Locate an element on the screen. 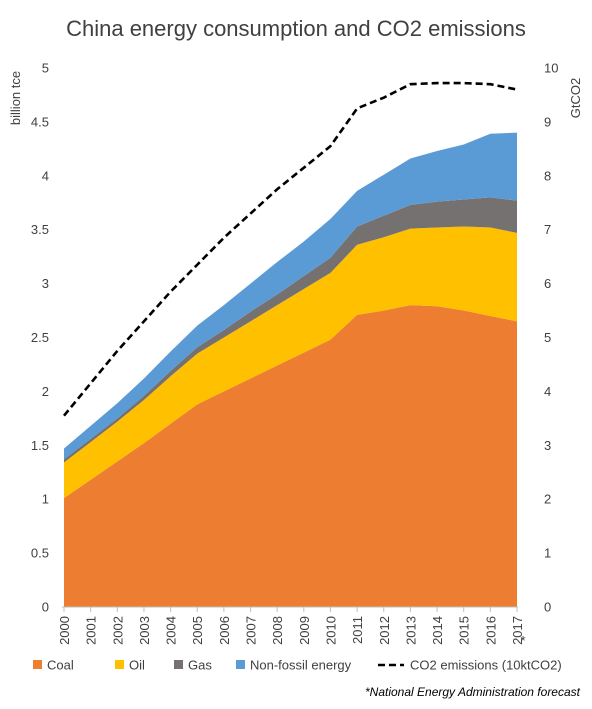 The height and width of the screenshot is (709, 592). y-left-tick-label: 0 is located at coordinates (45, 607).